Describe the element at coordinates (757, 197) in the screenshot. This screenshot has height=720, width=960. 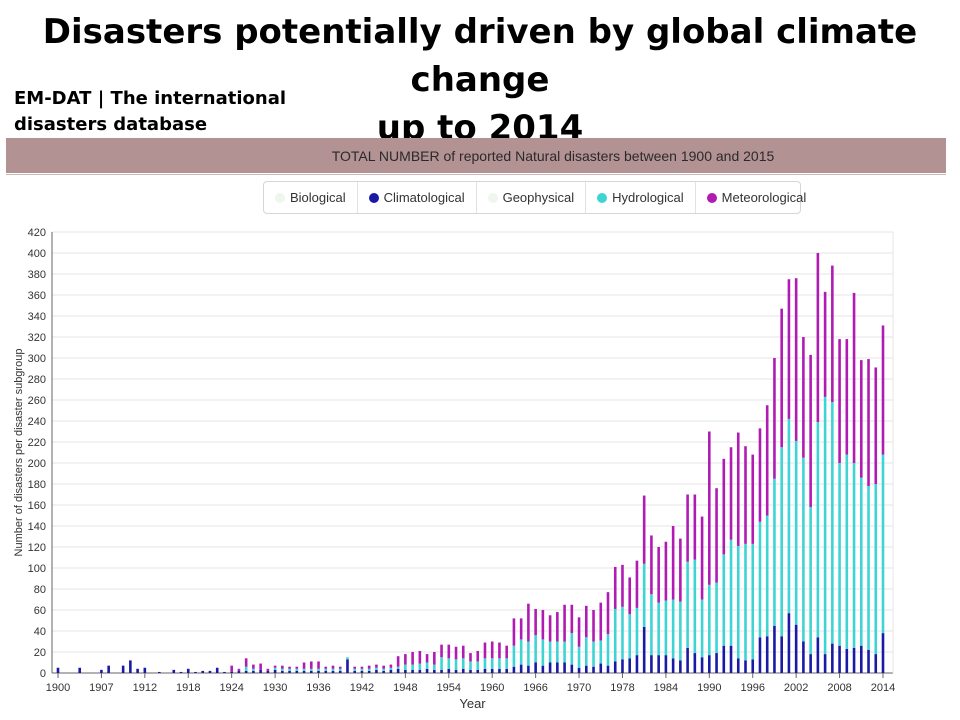
I see `legend-item-meteorological: Meteorological` at that location.